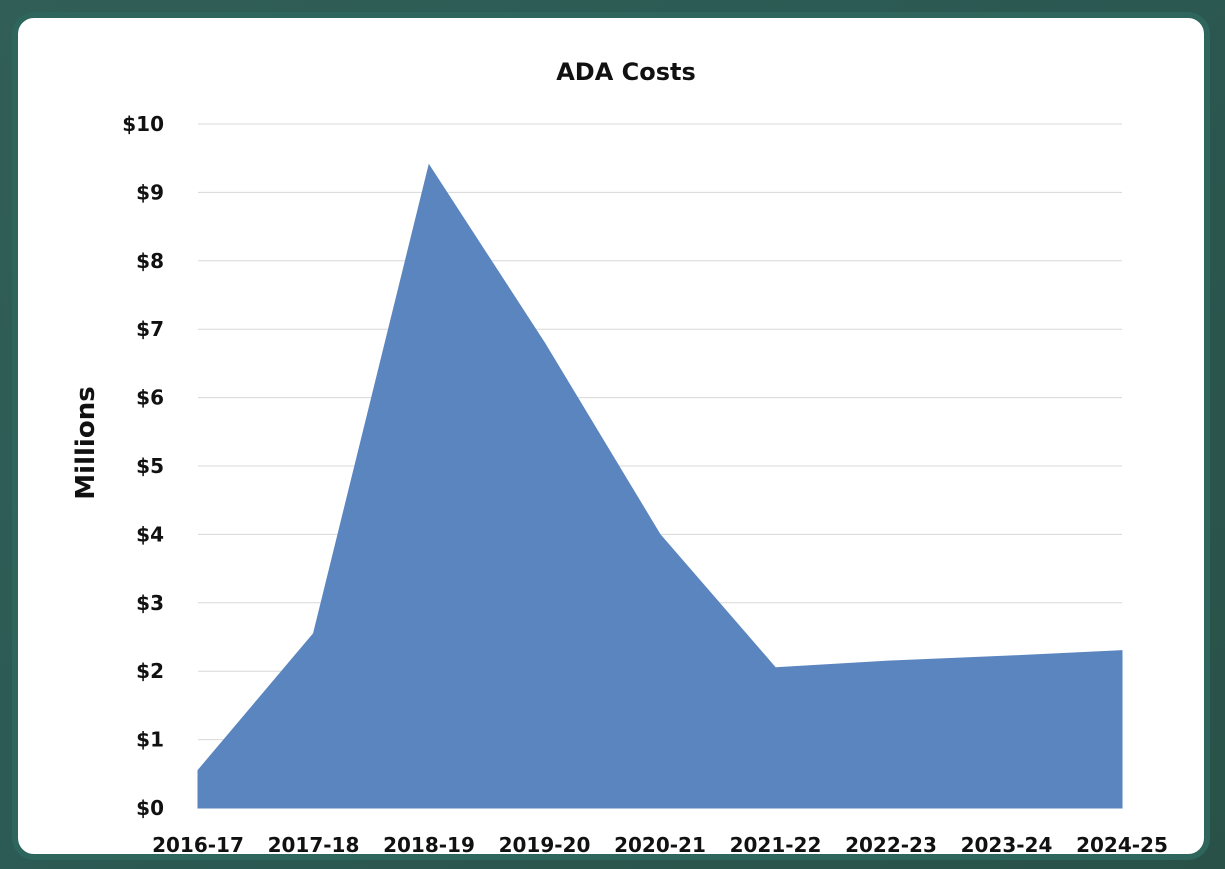 The width and height of the screenshot is (1225, 869). I want to click on x-tick-label: 2020-21, so click(660, 845).